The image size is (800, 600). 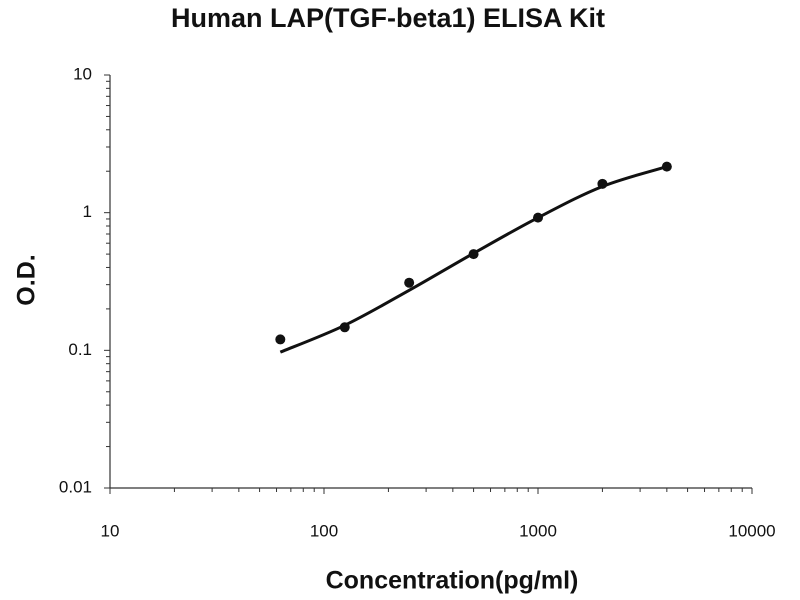 What do you see at coordinates (110, 530) in the screenshot?
I see `x-tick-label: 10` at bounding box center [110, 530].